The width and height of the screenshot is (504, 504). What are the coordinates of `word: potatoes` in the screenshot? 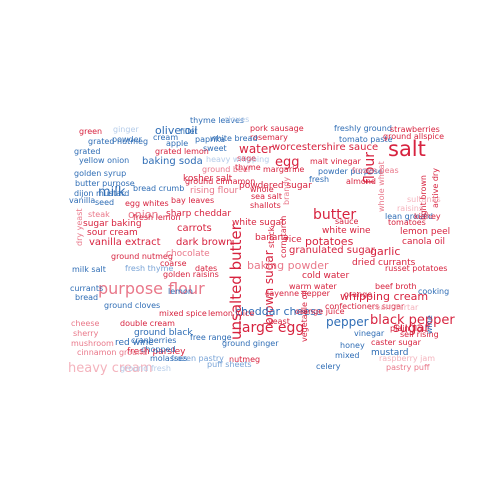 It's located at (329, 241).